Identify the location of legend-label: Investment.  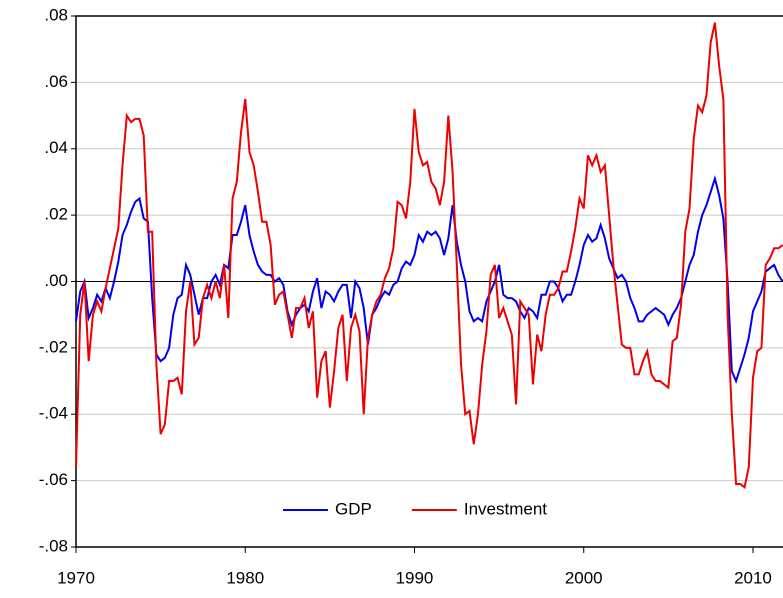
(505, 508).